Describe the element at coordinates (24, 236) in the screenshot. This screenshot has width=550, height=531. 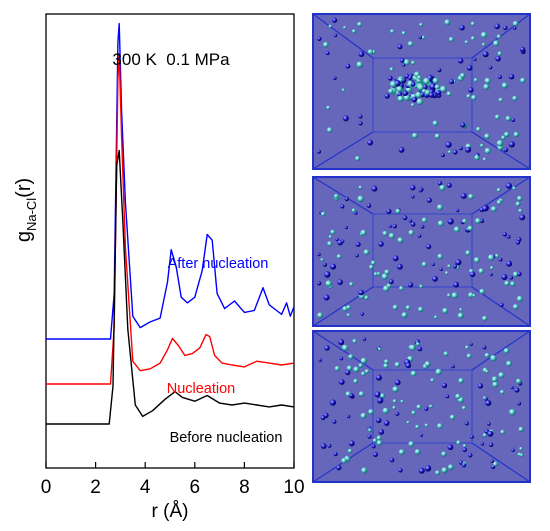
I see `y-axis-label-main: g` at that location.